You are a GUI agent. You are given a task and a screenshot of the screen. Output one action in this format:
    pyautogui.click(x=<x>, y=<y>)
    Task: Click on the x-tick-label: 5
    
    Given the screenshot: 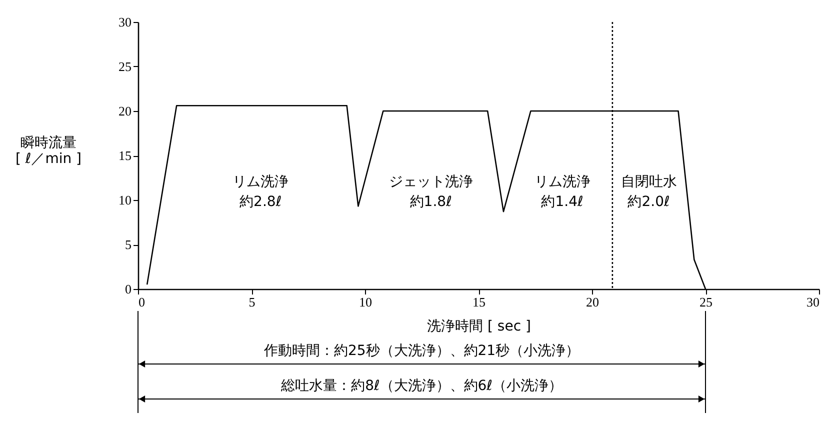 What is the action you would take?
    pyautogui.click(x=252, y=302)
    